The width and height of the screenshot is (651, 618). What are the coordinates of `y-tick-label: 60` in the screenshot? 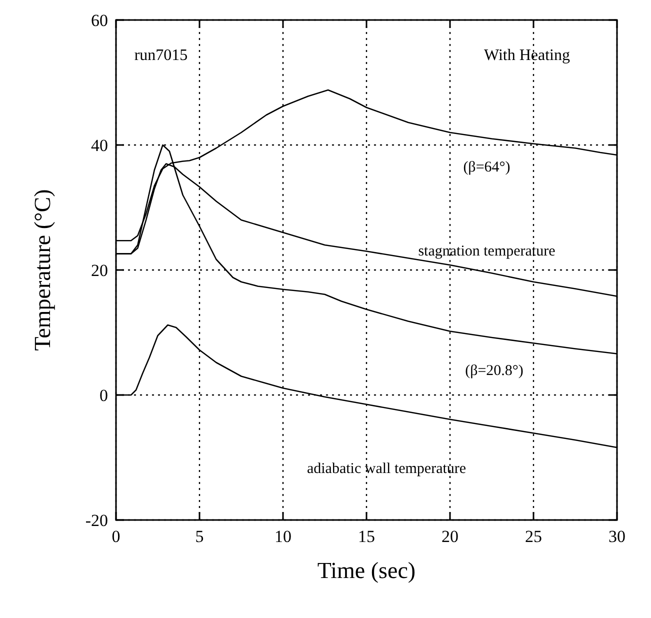 It's located at (99, 20).